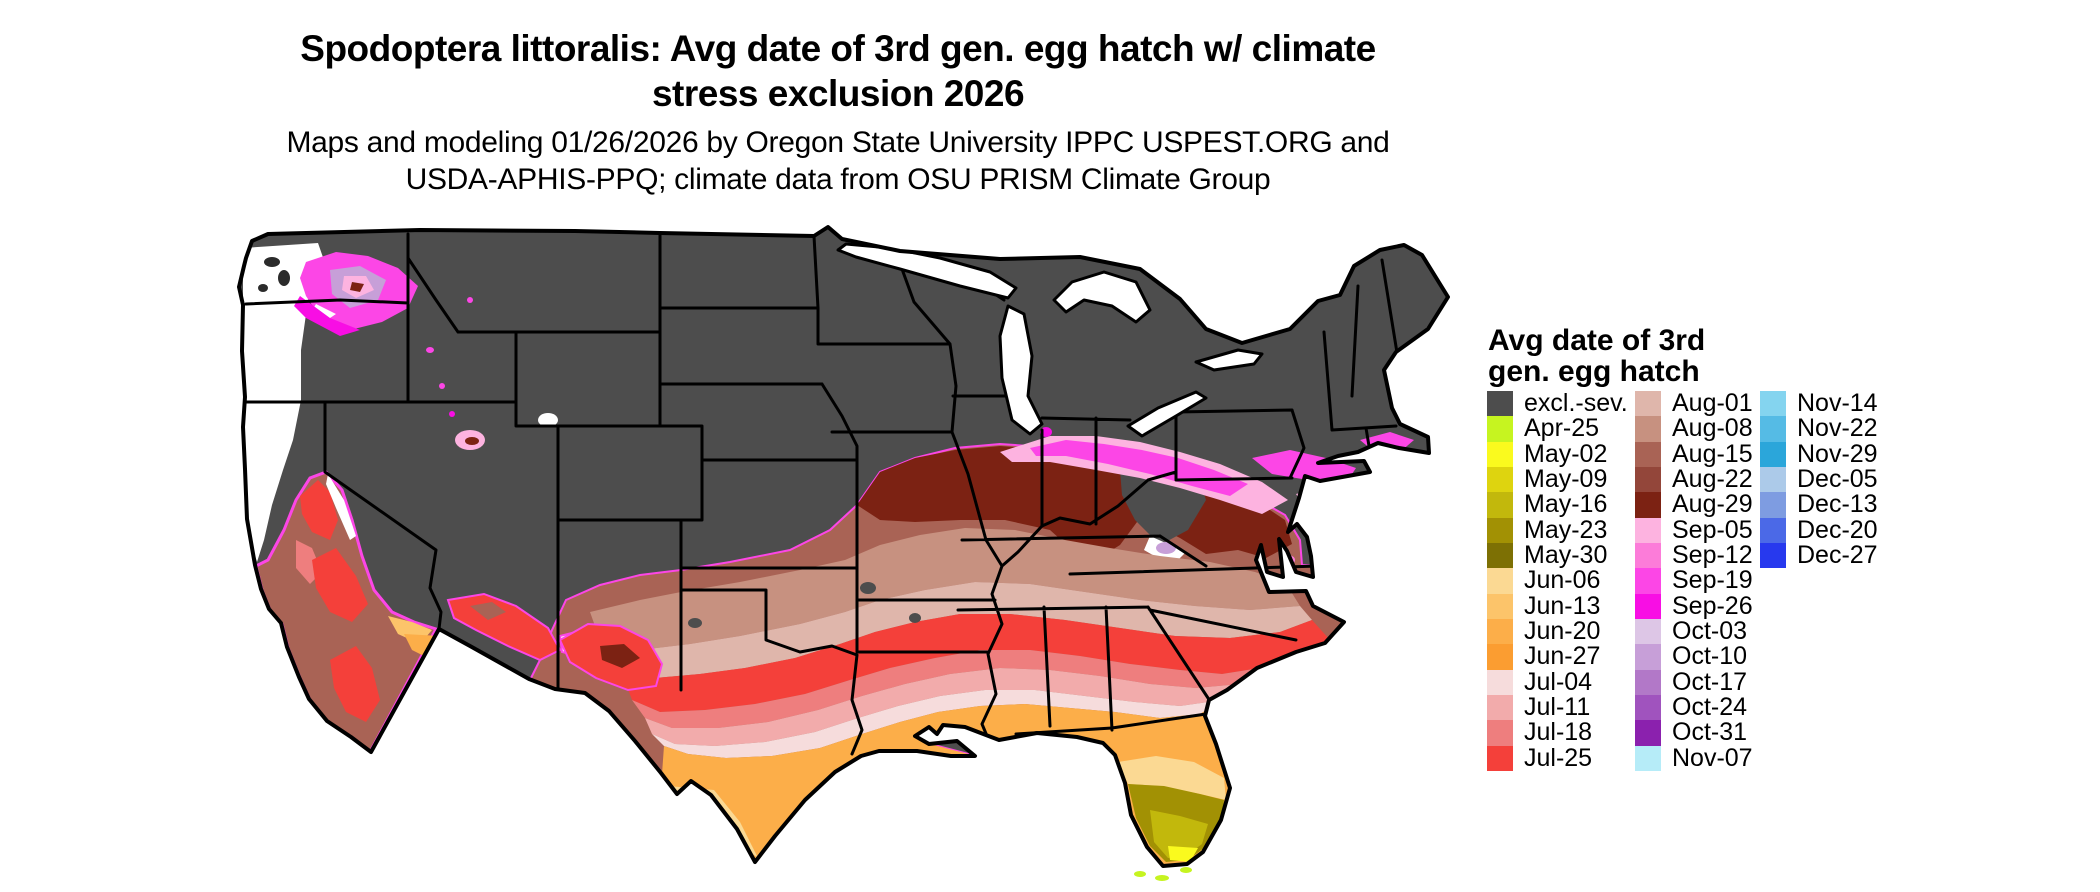 This screenshot has height=892, width=2100. Describe the element at coordinates (1557, 758) in the screenshot. I see `legend-entry: Jul-25` at that location.